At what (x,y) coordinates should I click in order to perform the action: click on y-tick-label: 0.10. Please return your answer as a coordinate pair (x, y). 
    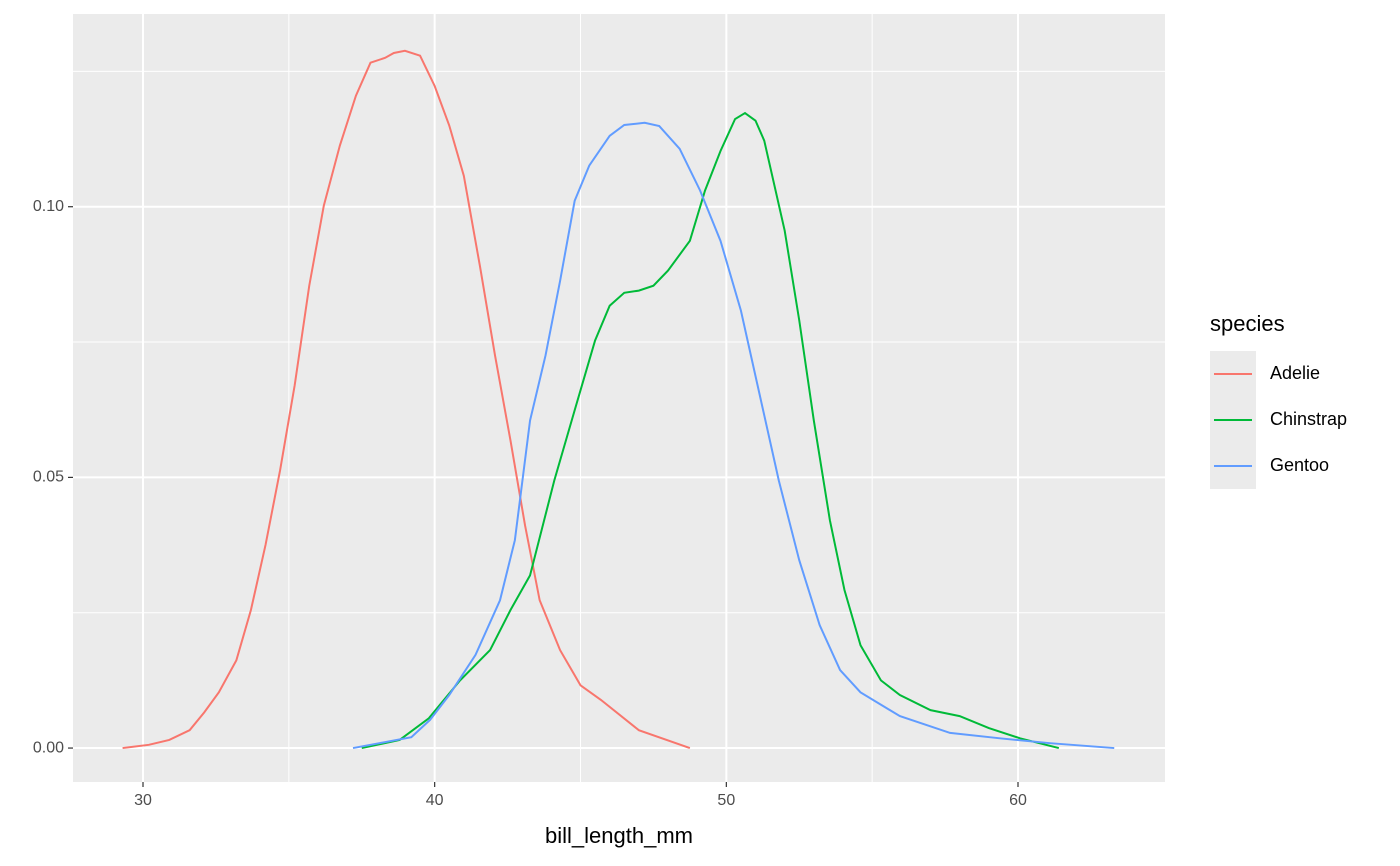
    Looking at the image, I should click on (48, 206).